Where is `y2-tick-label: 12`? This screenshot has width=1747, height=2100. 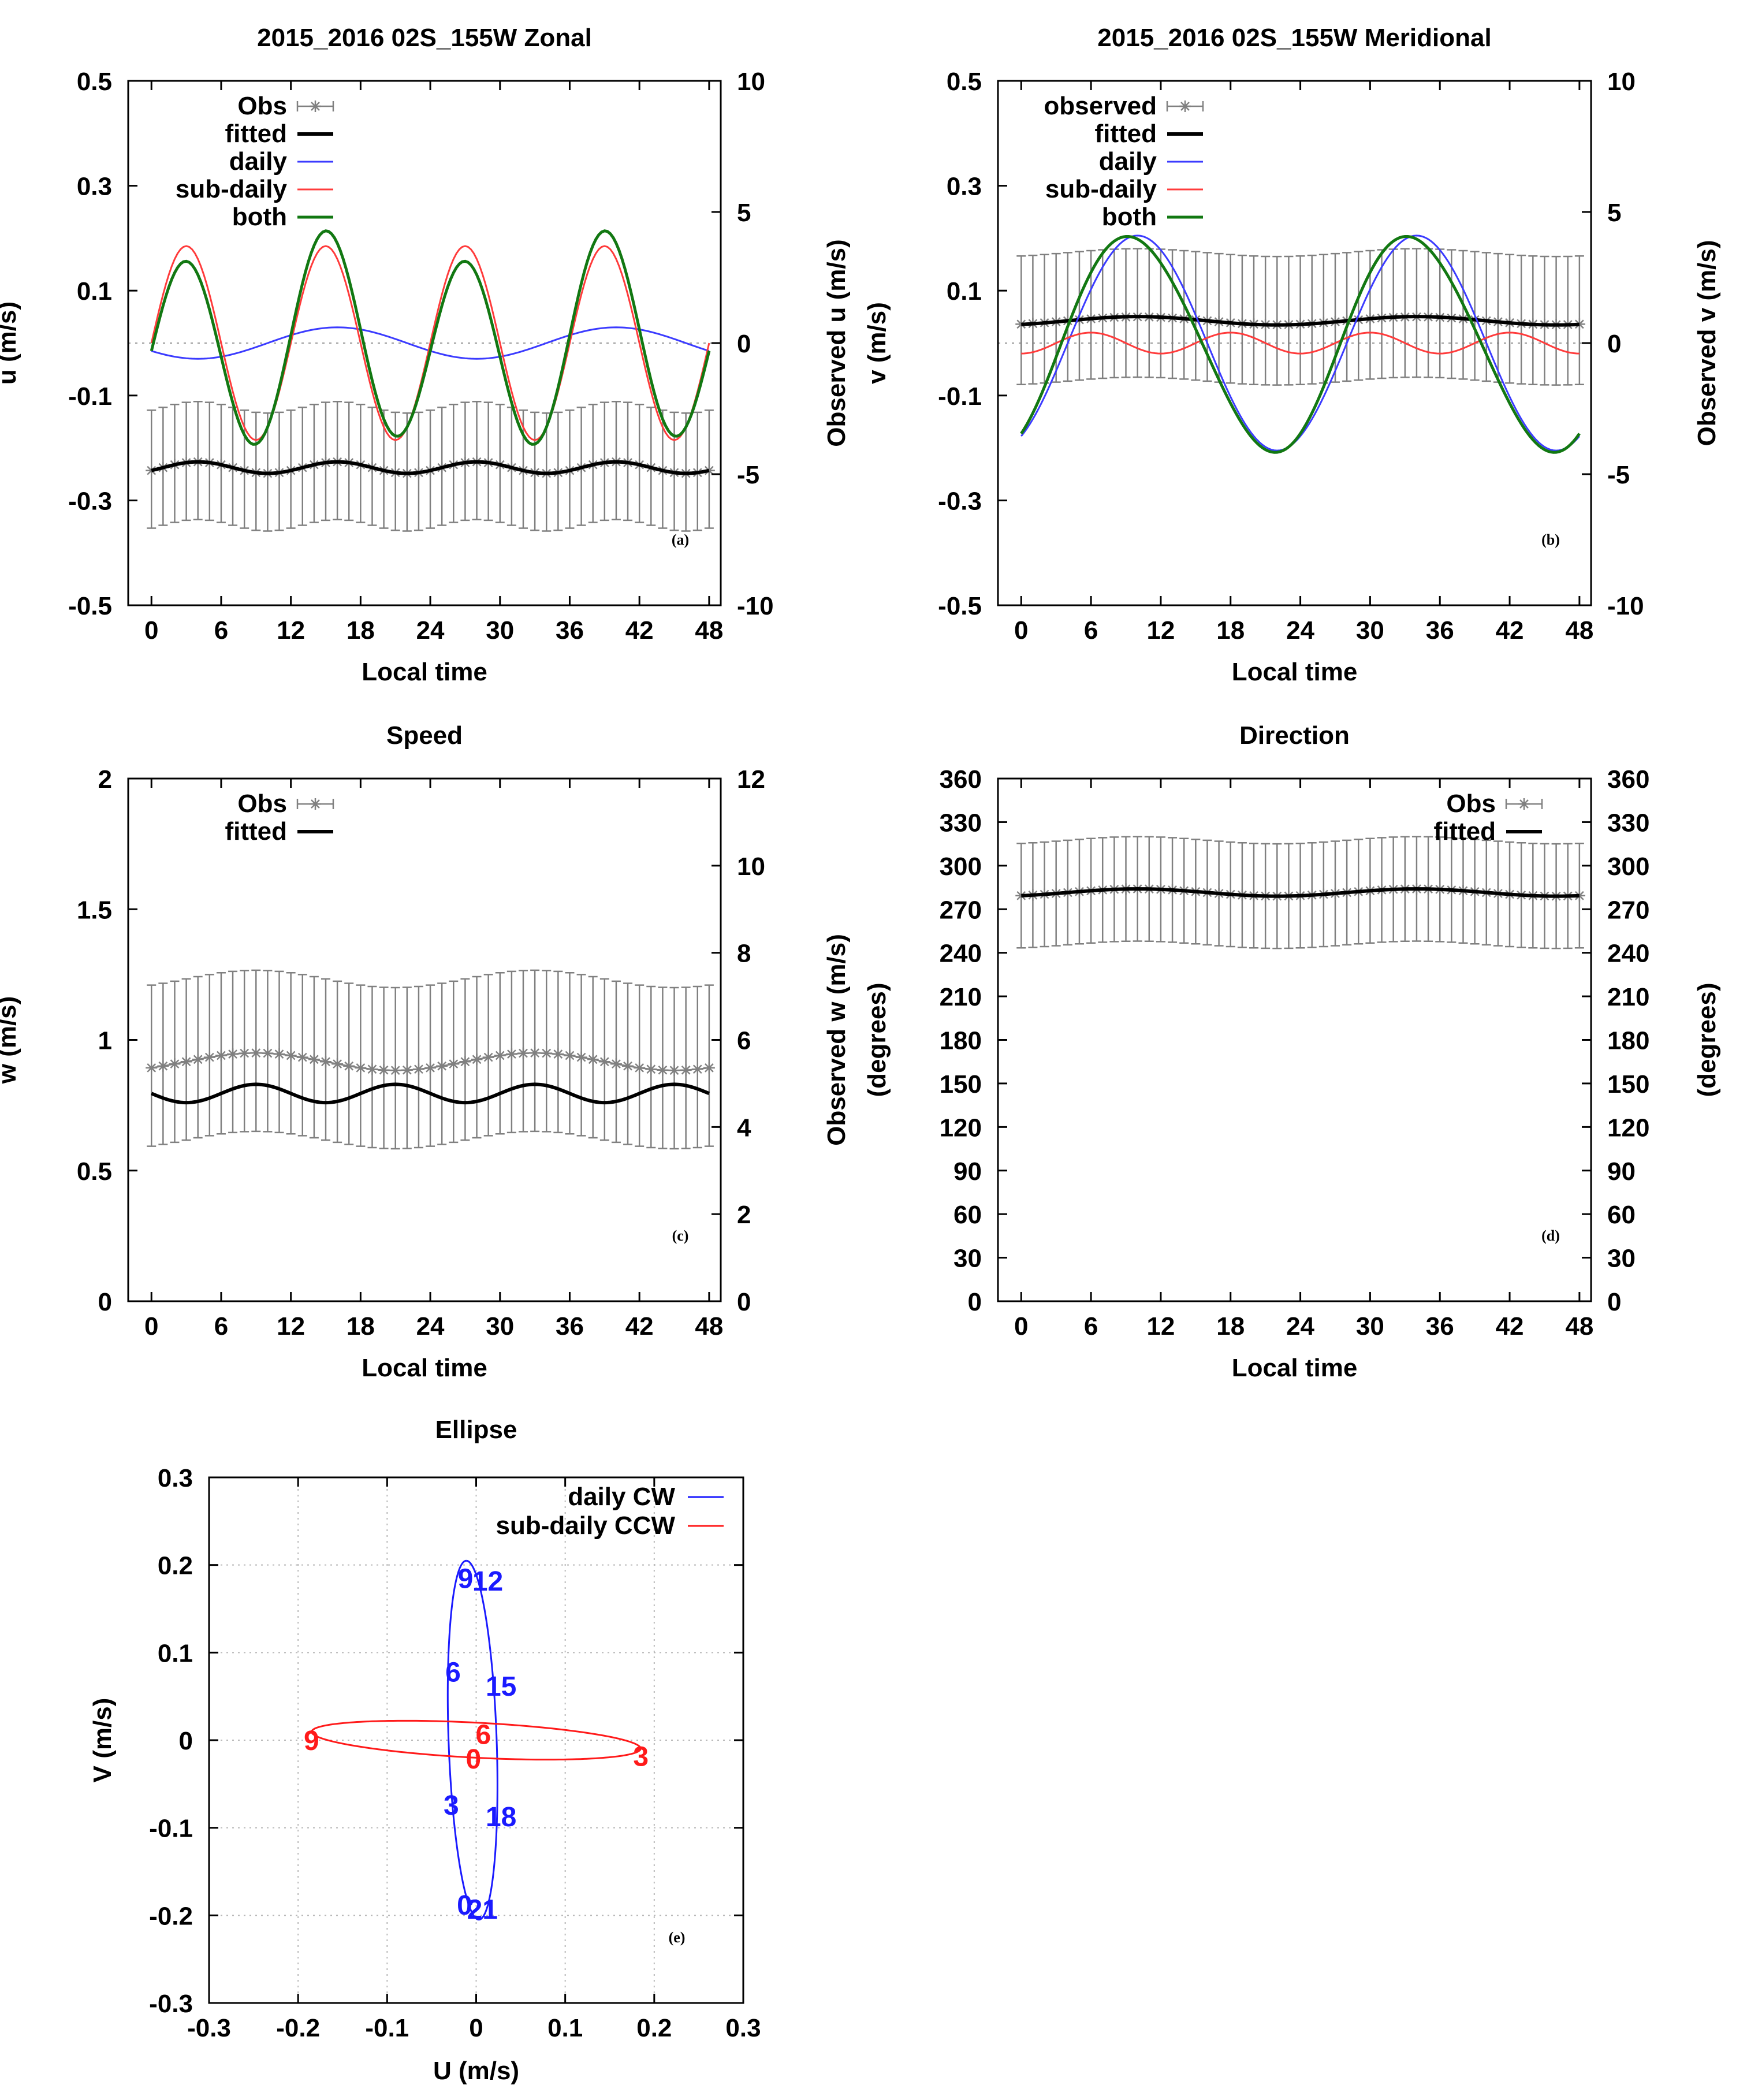 y2-tick-label: 12 is located at coordinates (751, 780).